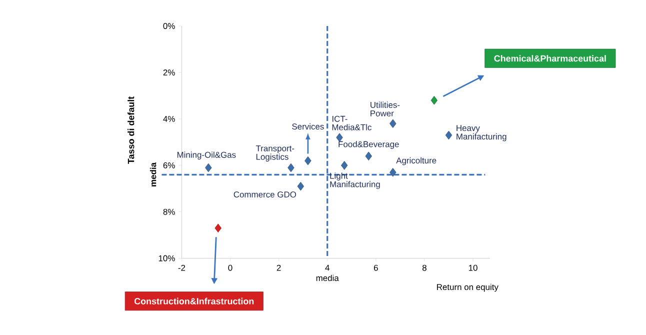 This screenshot has width=646, height=335. I want to click on x-tick-label: 6, so click(376, 267).